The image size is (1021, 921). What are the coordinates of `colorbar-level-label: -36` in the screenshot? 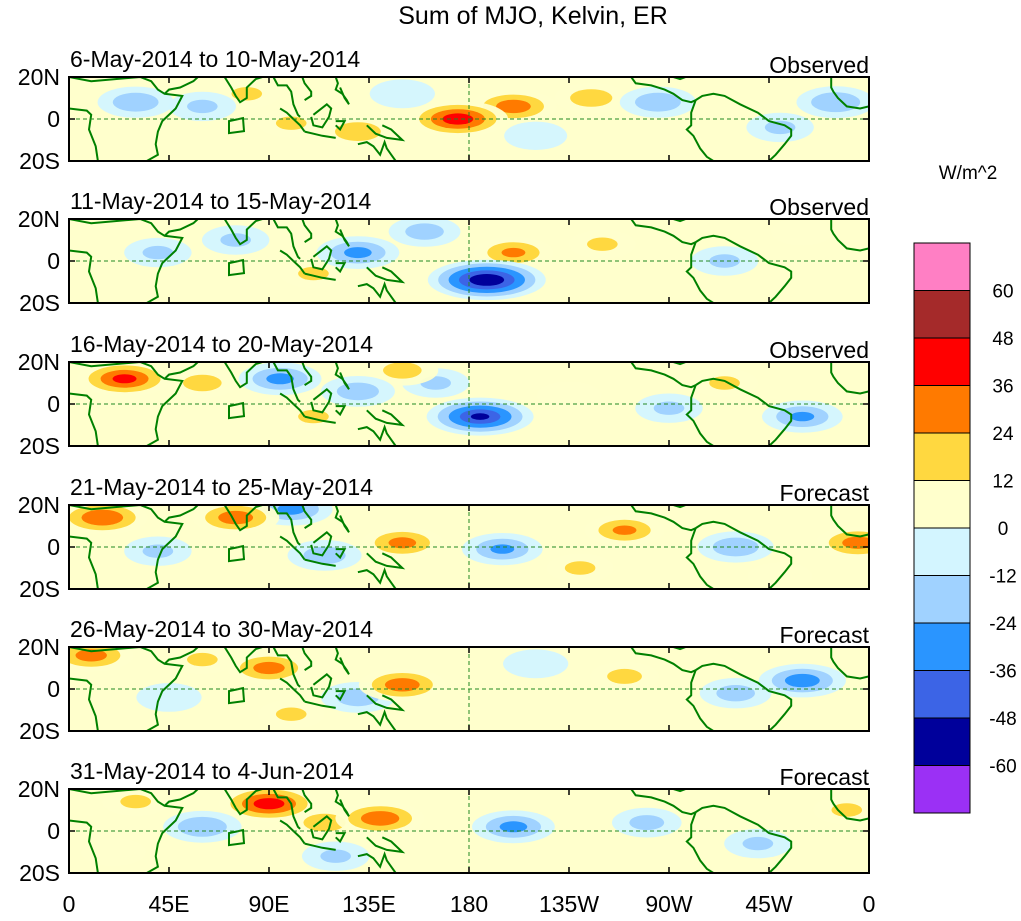 It's located at (1002, 672).